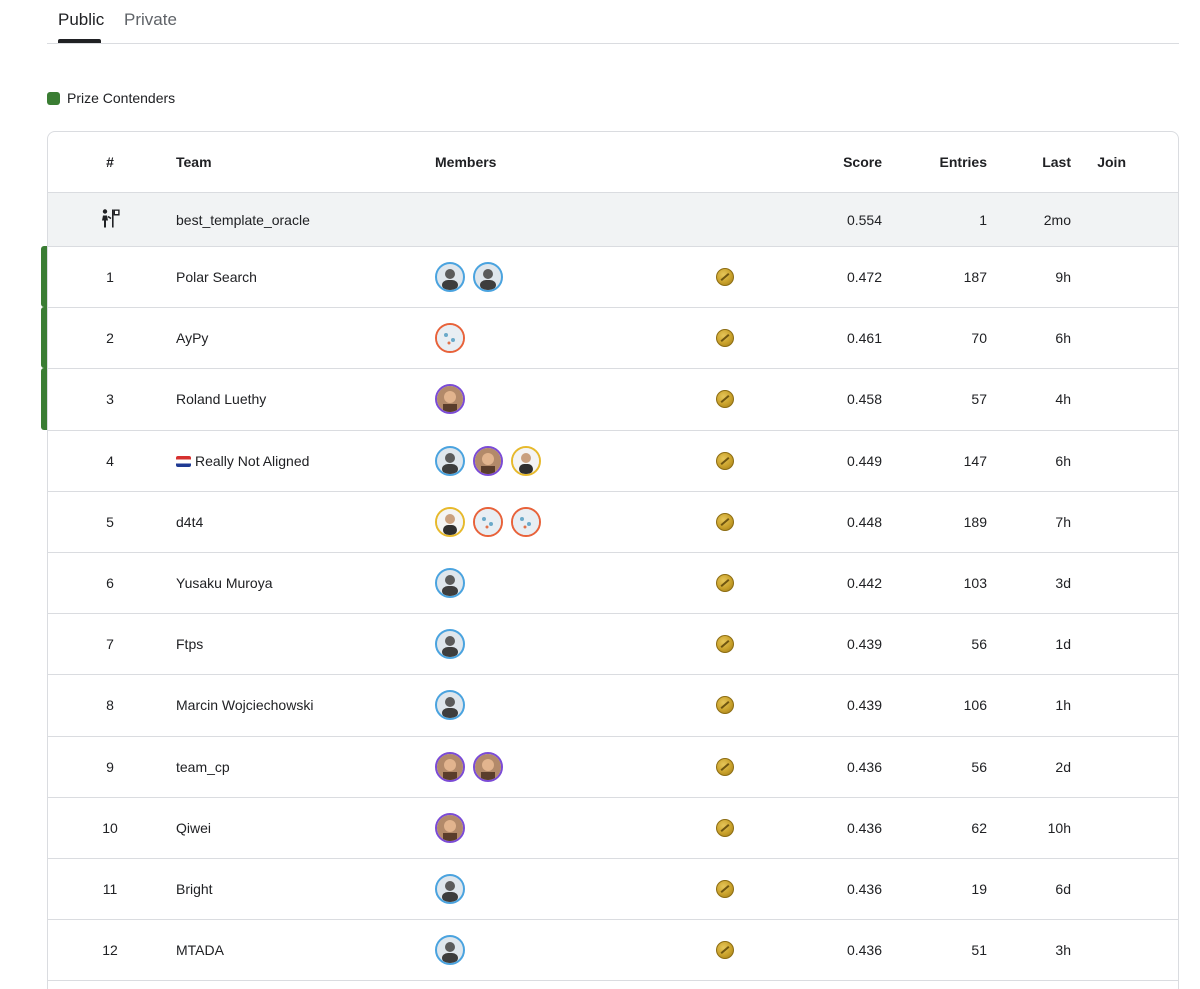  What do you see at coordinates (53, 98) in the screenshot?
I see `prize-contenders-swatch` at bounding box center [53, 98].